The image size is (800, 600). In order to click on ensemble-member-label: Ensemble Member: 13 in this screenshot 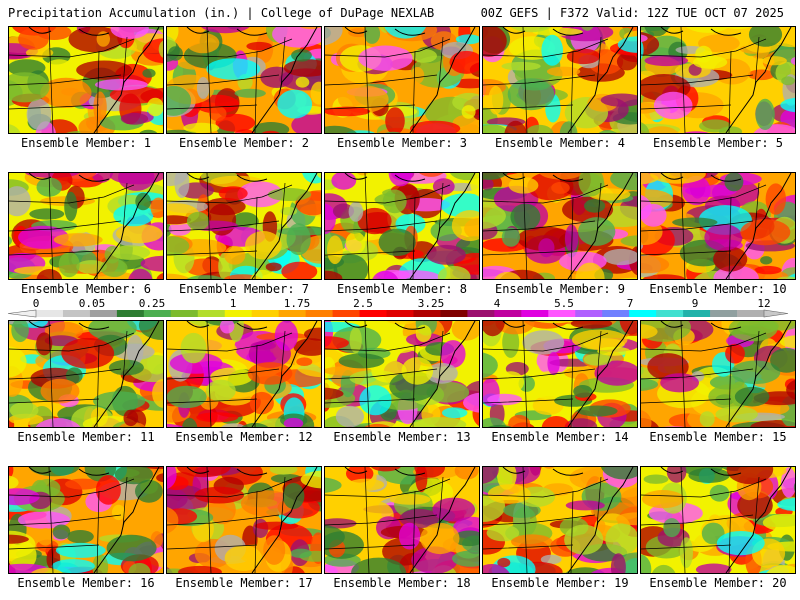, I will do `click(402, 437)`.